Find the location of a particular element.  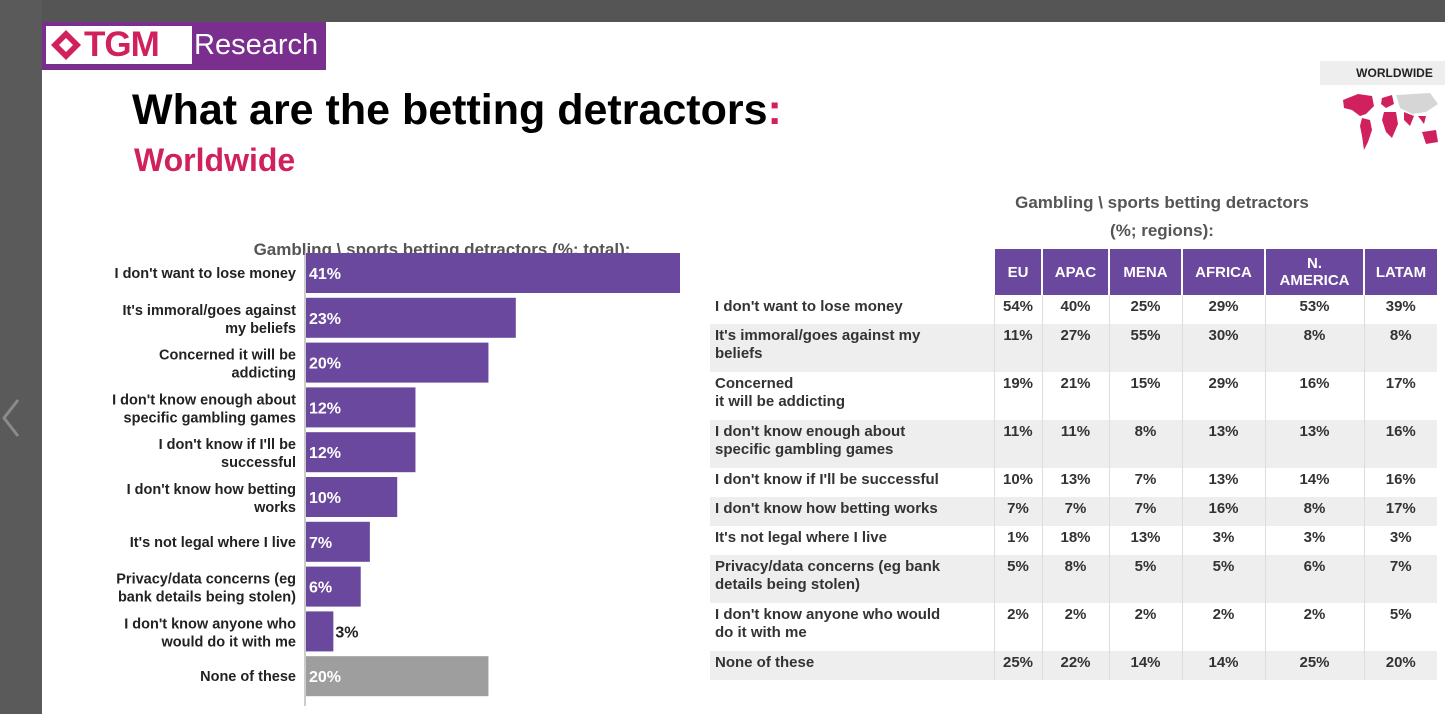

table-cell: 18% is located at coordinates (1075, 540).